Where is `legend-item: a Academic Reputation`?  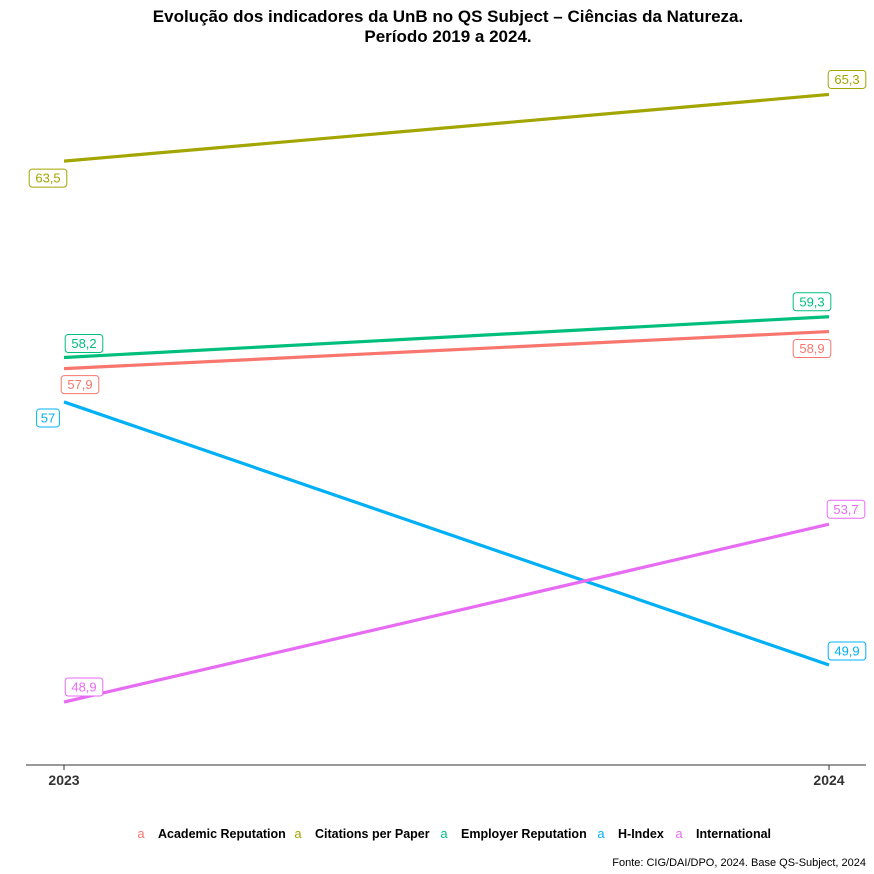
legend-item: a Academic Reputation is located at coordinates (211, 833).